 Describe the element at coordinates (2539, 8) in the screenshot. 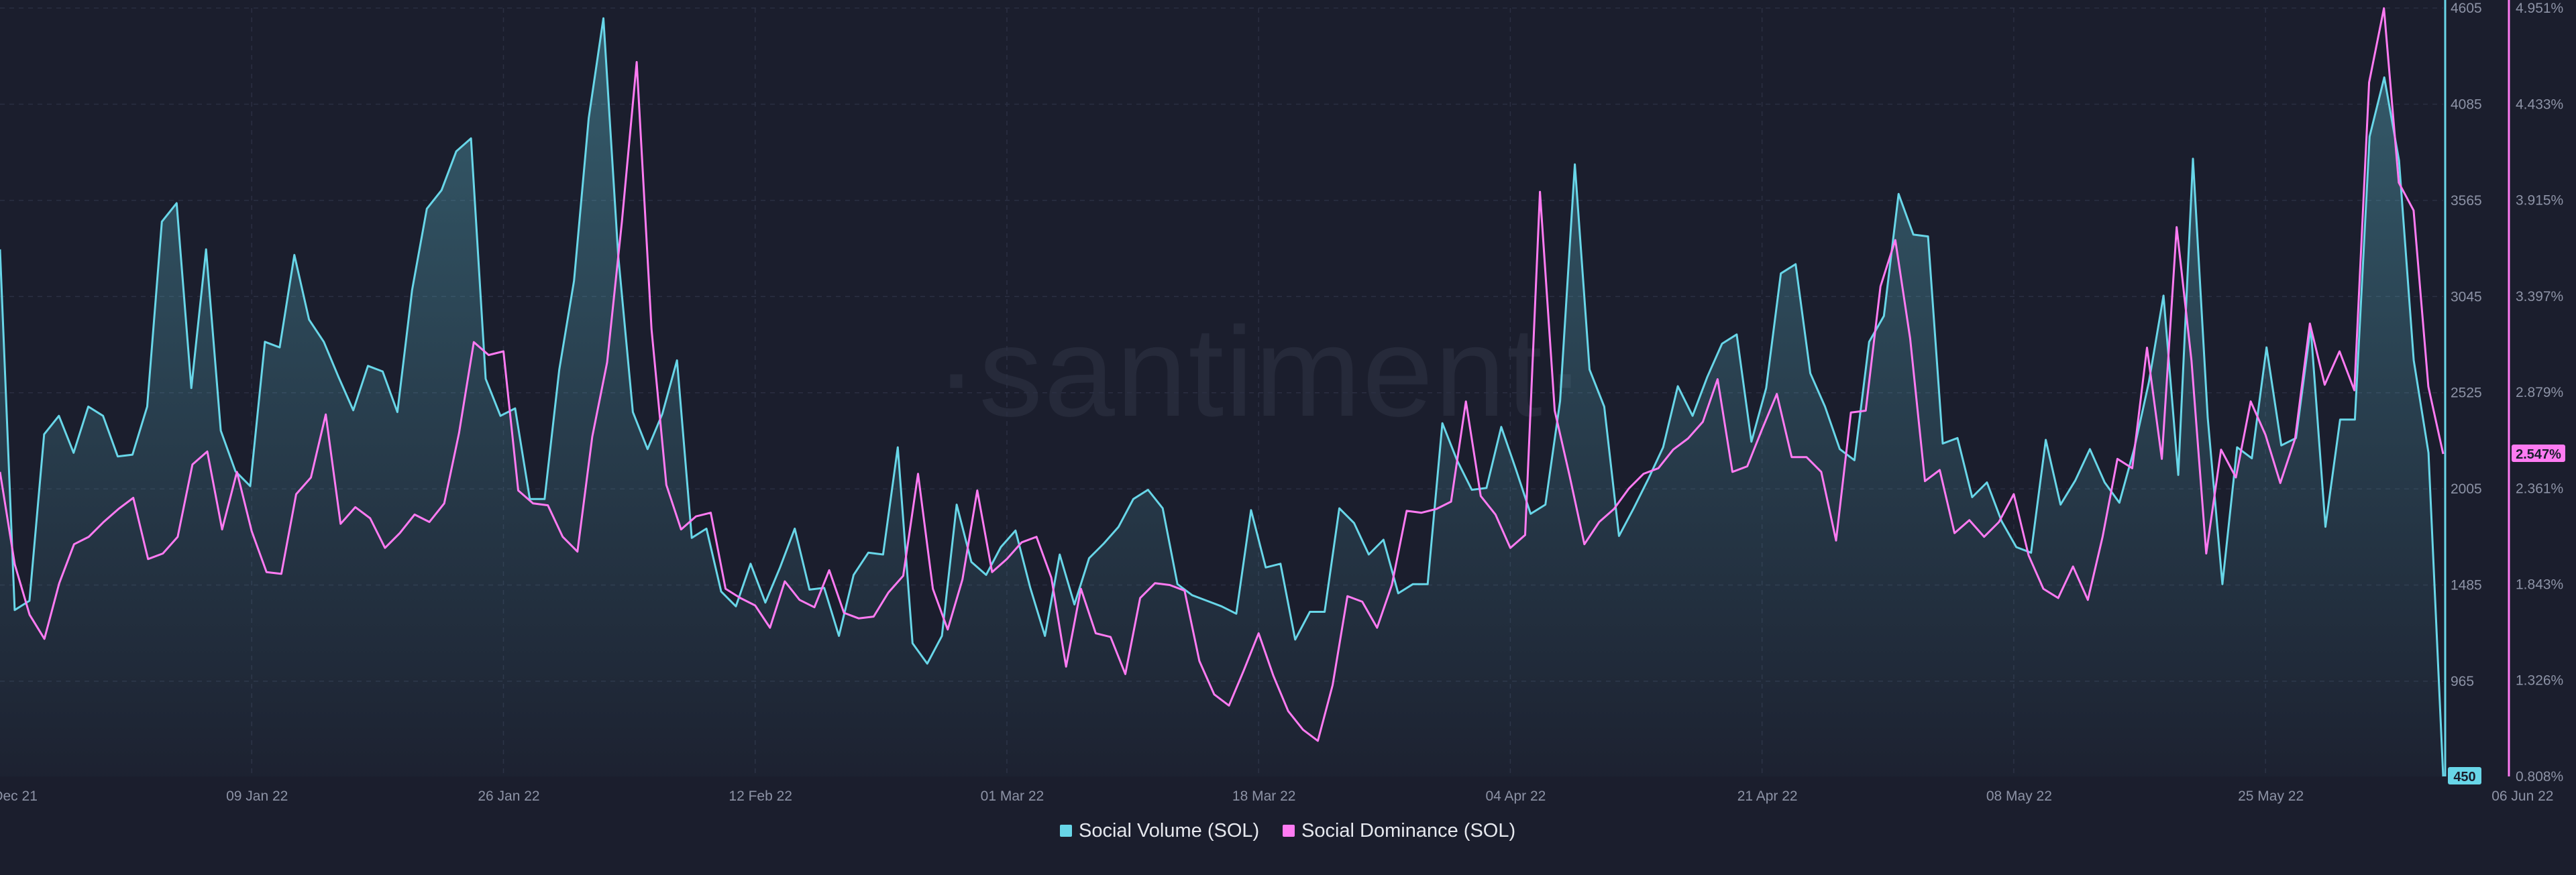

I see `y-right-tick-label: 4.951%` at that location.